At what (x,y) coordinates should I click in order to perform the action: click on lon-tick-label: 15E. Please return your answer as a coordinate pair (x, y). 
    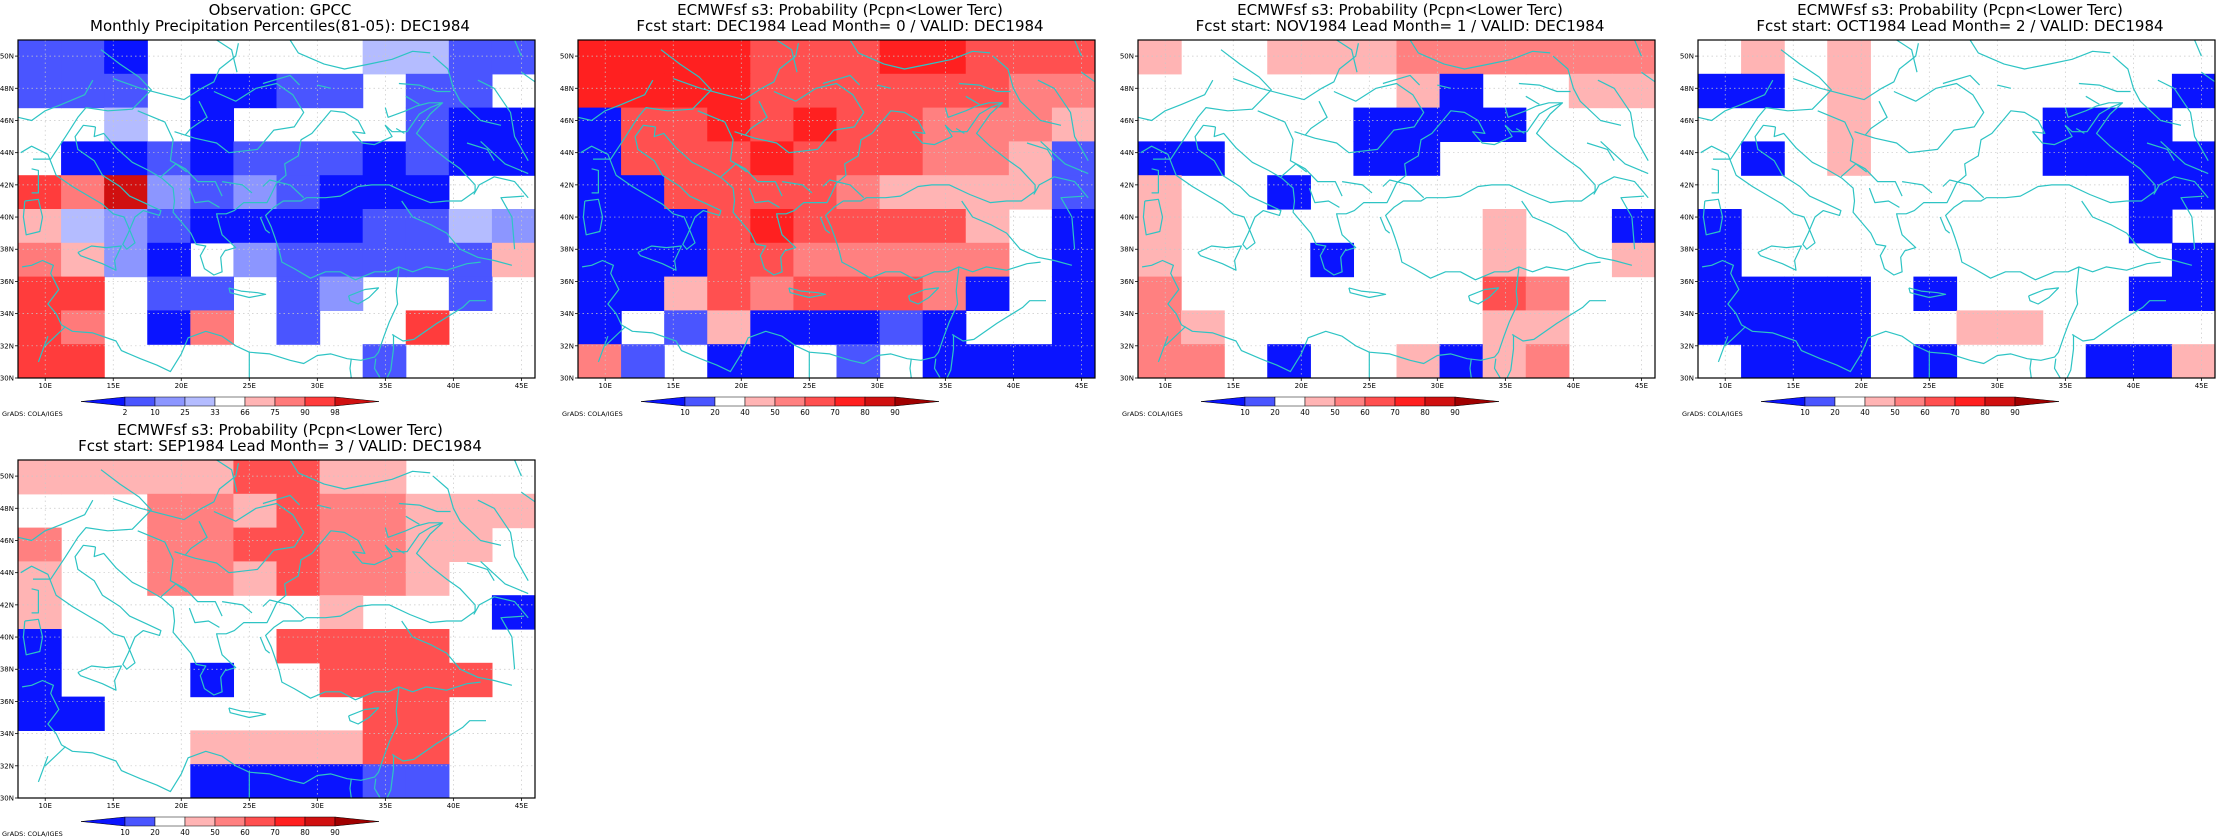
    Looking at the image, I should click on (1793, 386).